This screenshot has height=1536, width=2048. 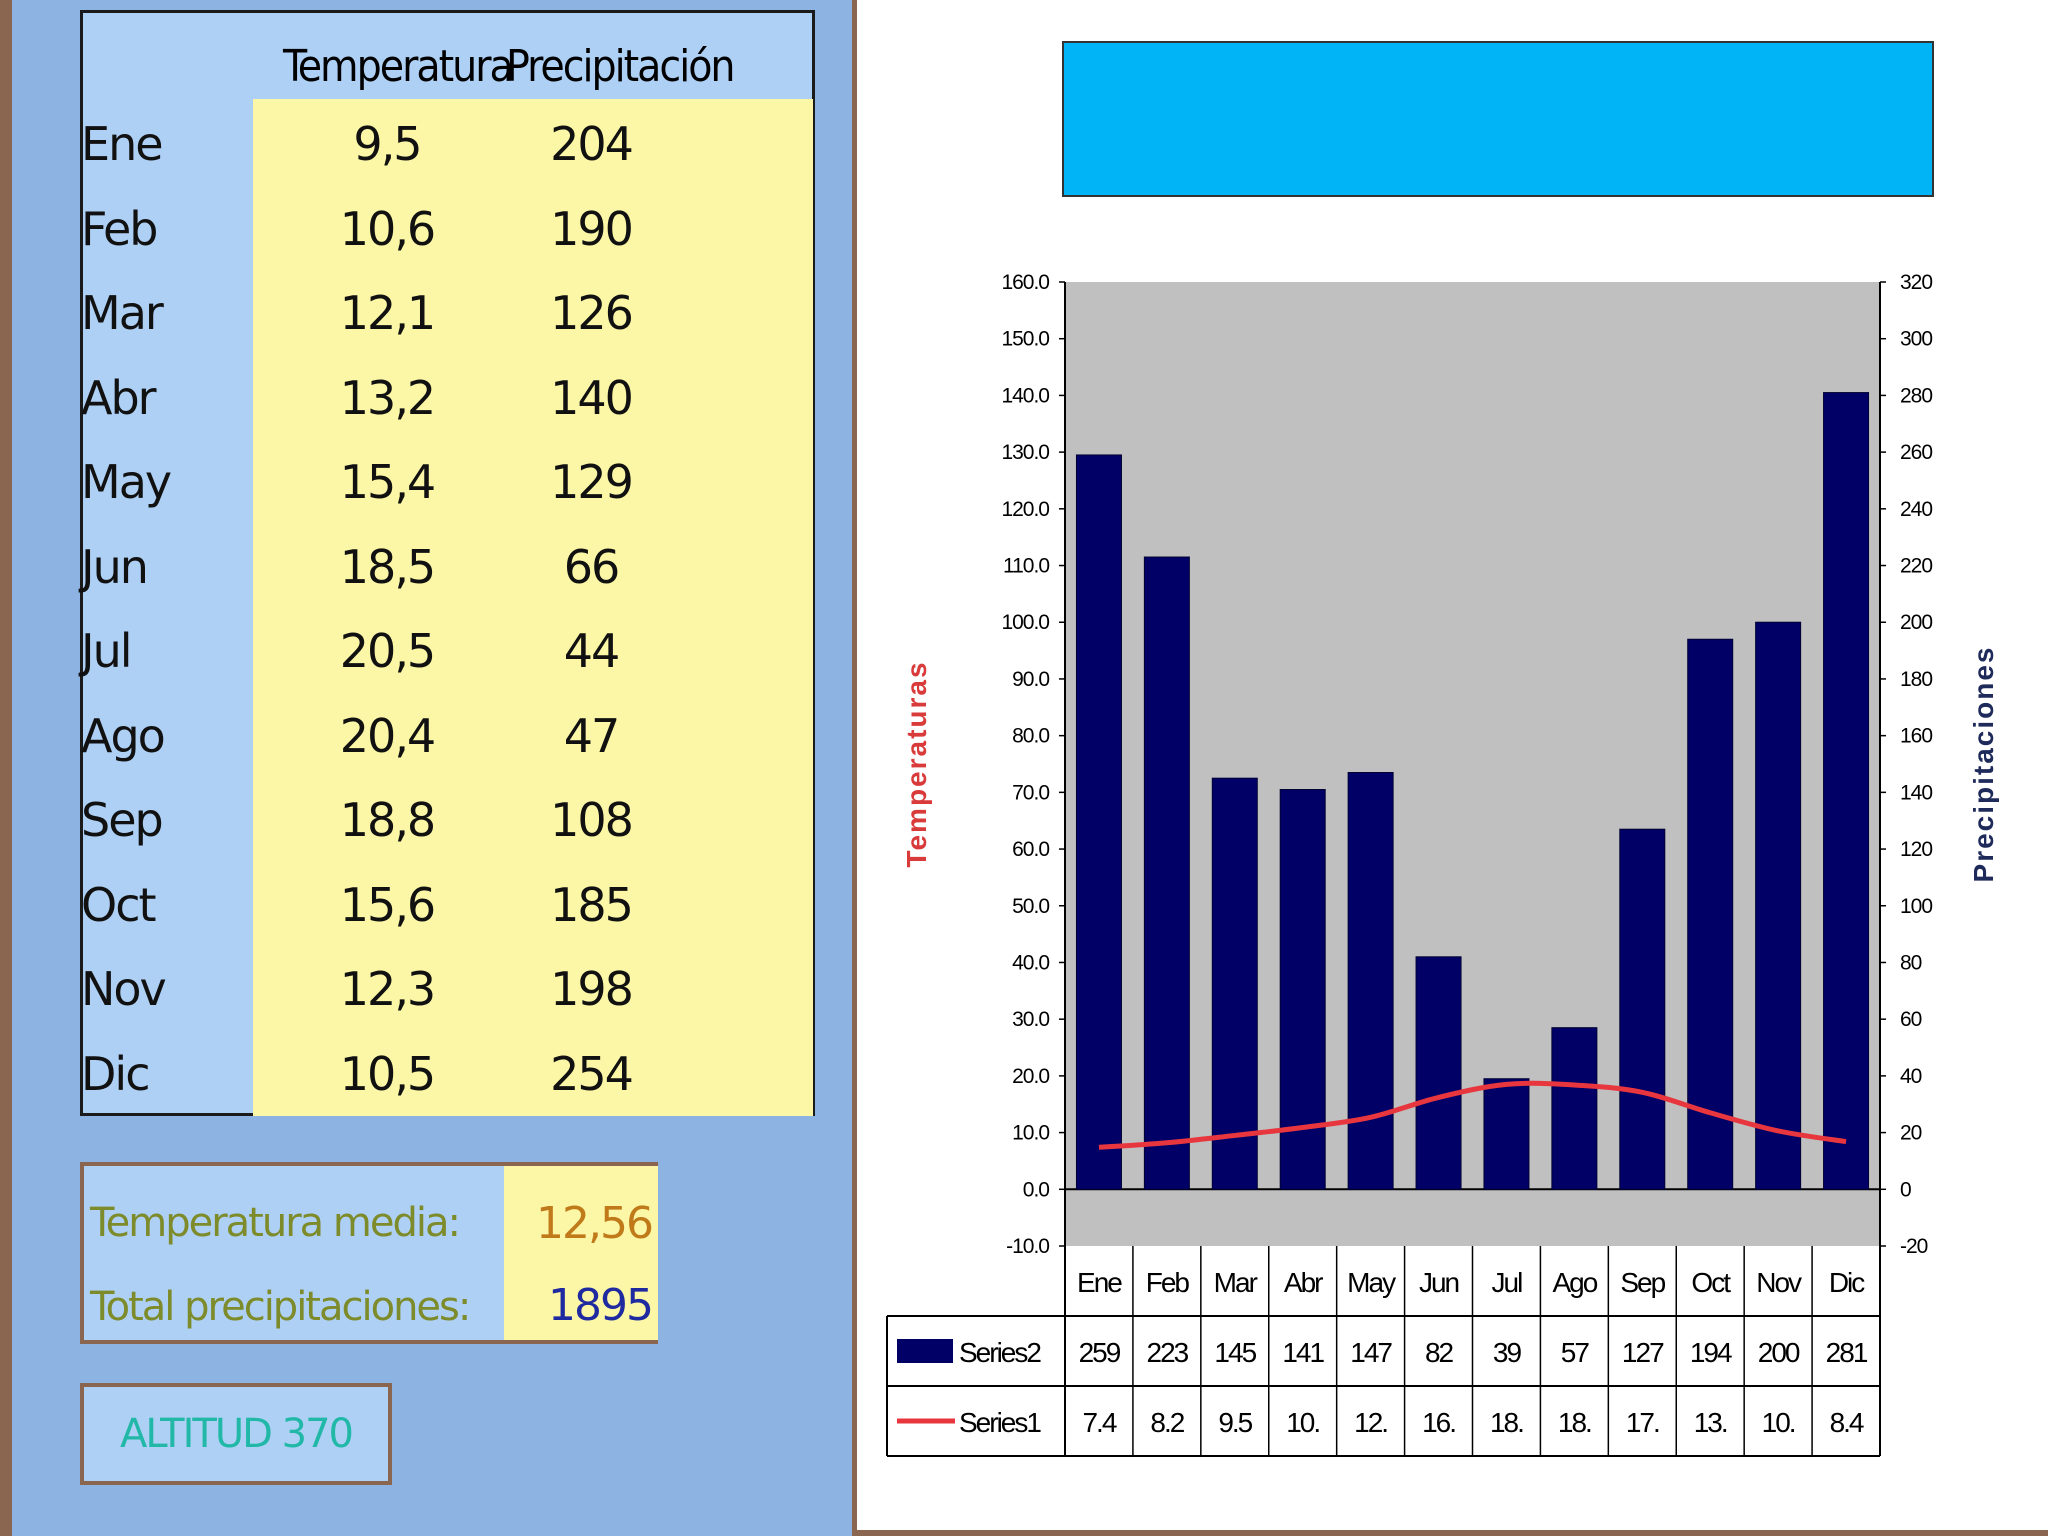 What do you see at coordinates (1711, 1352) in the screenshot?
I see `series2-value-label: 194` at bounding box center [1711, 1352].